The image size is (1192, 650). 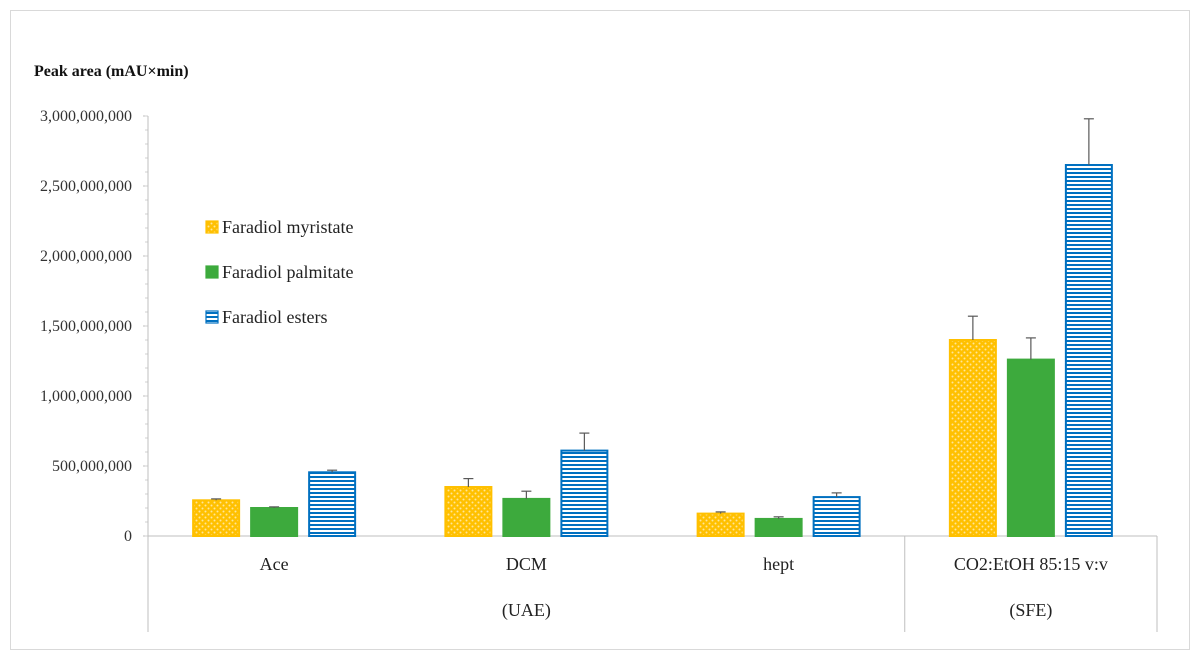 I want to click on y-tick-label: 1,000,000,000, so click(x=86, y=396).